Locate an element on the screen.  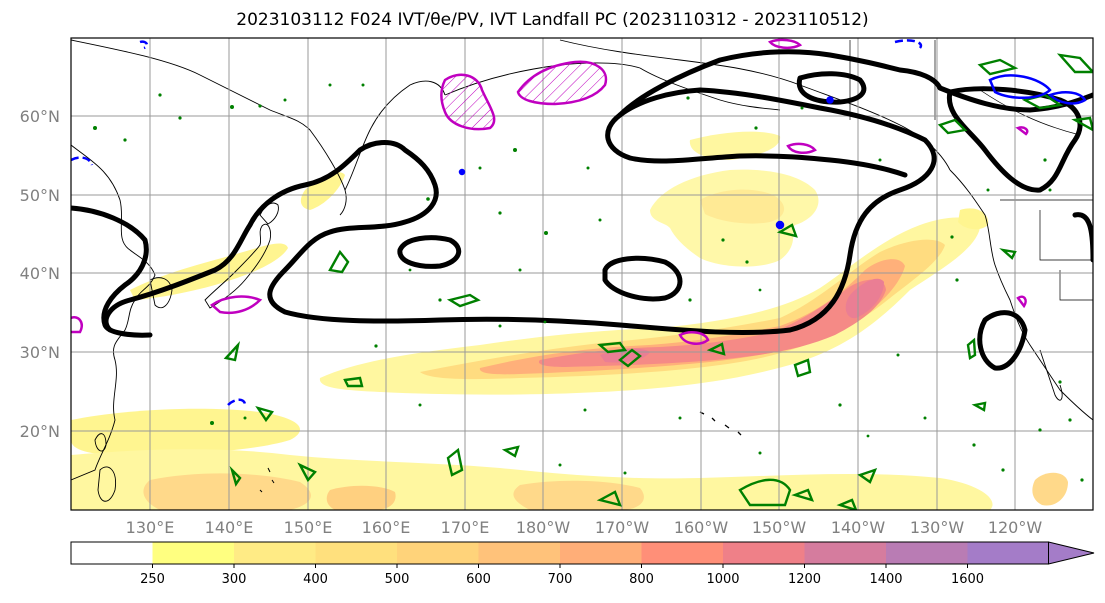
colorbar-label: 1200 is located at coordinates (804, 579).